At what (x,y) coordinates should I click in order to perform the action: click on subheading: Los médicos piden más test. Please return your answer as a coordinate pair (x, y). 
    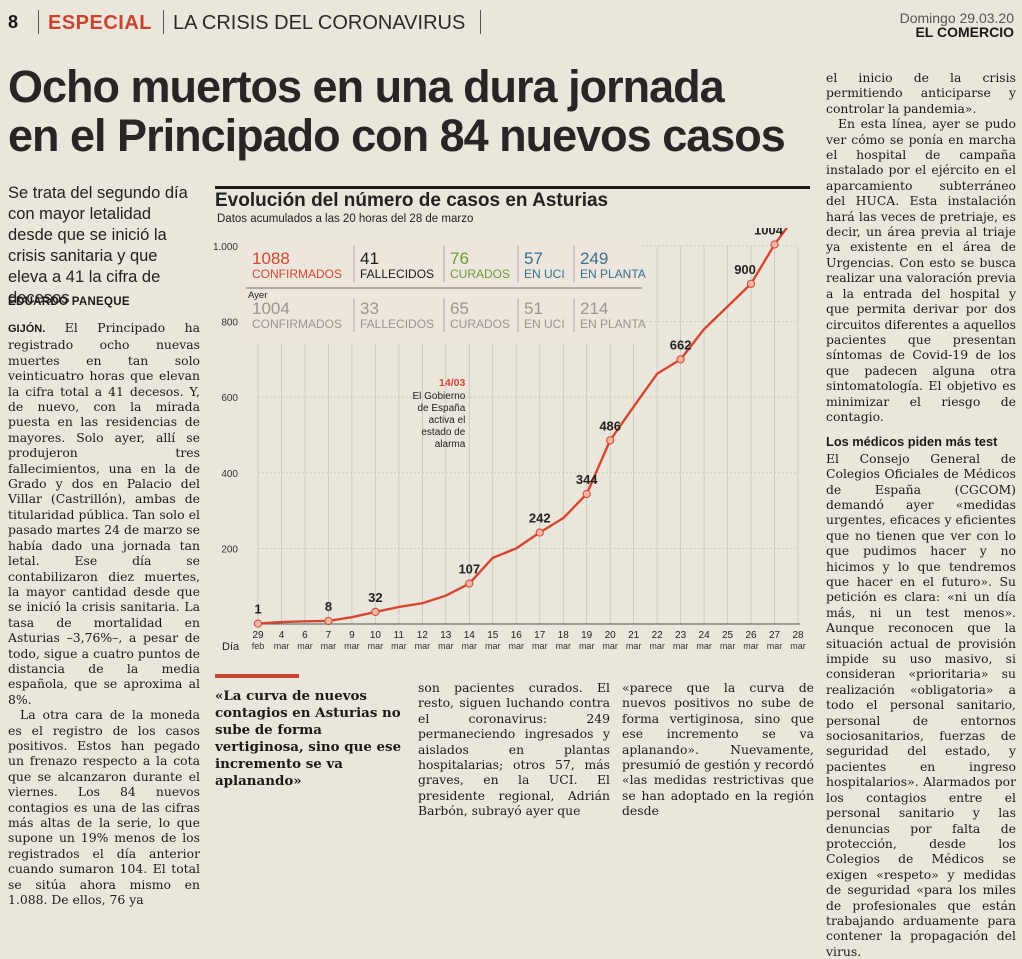
    Looking at the image, I should click on (912, 442).